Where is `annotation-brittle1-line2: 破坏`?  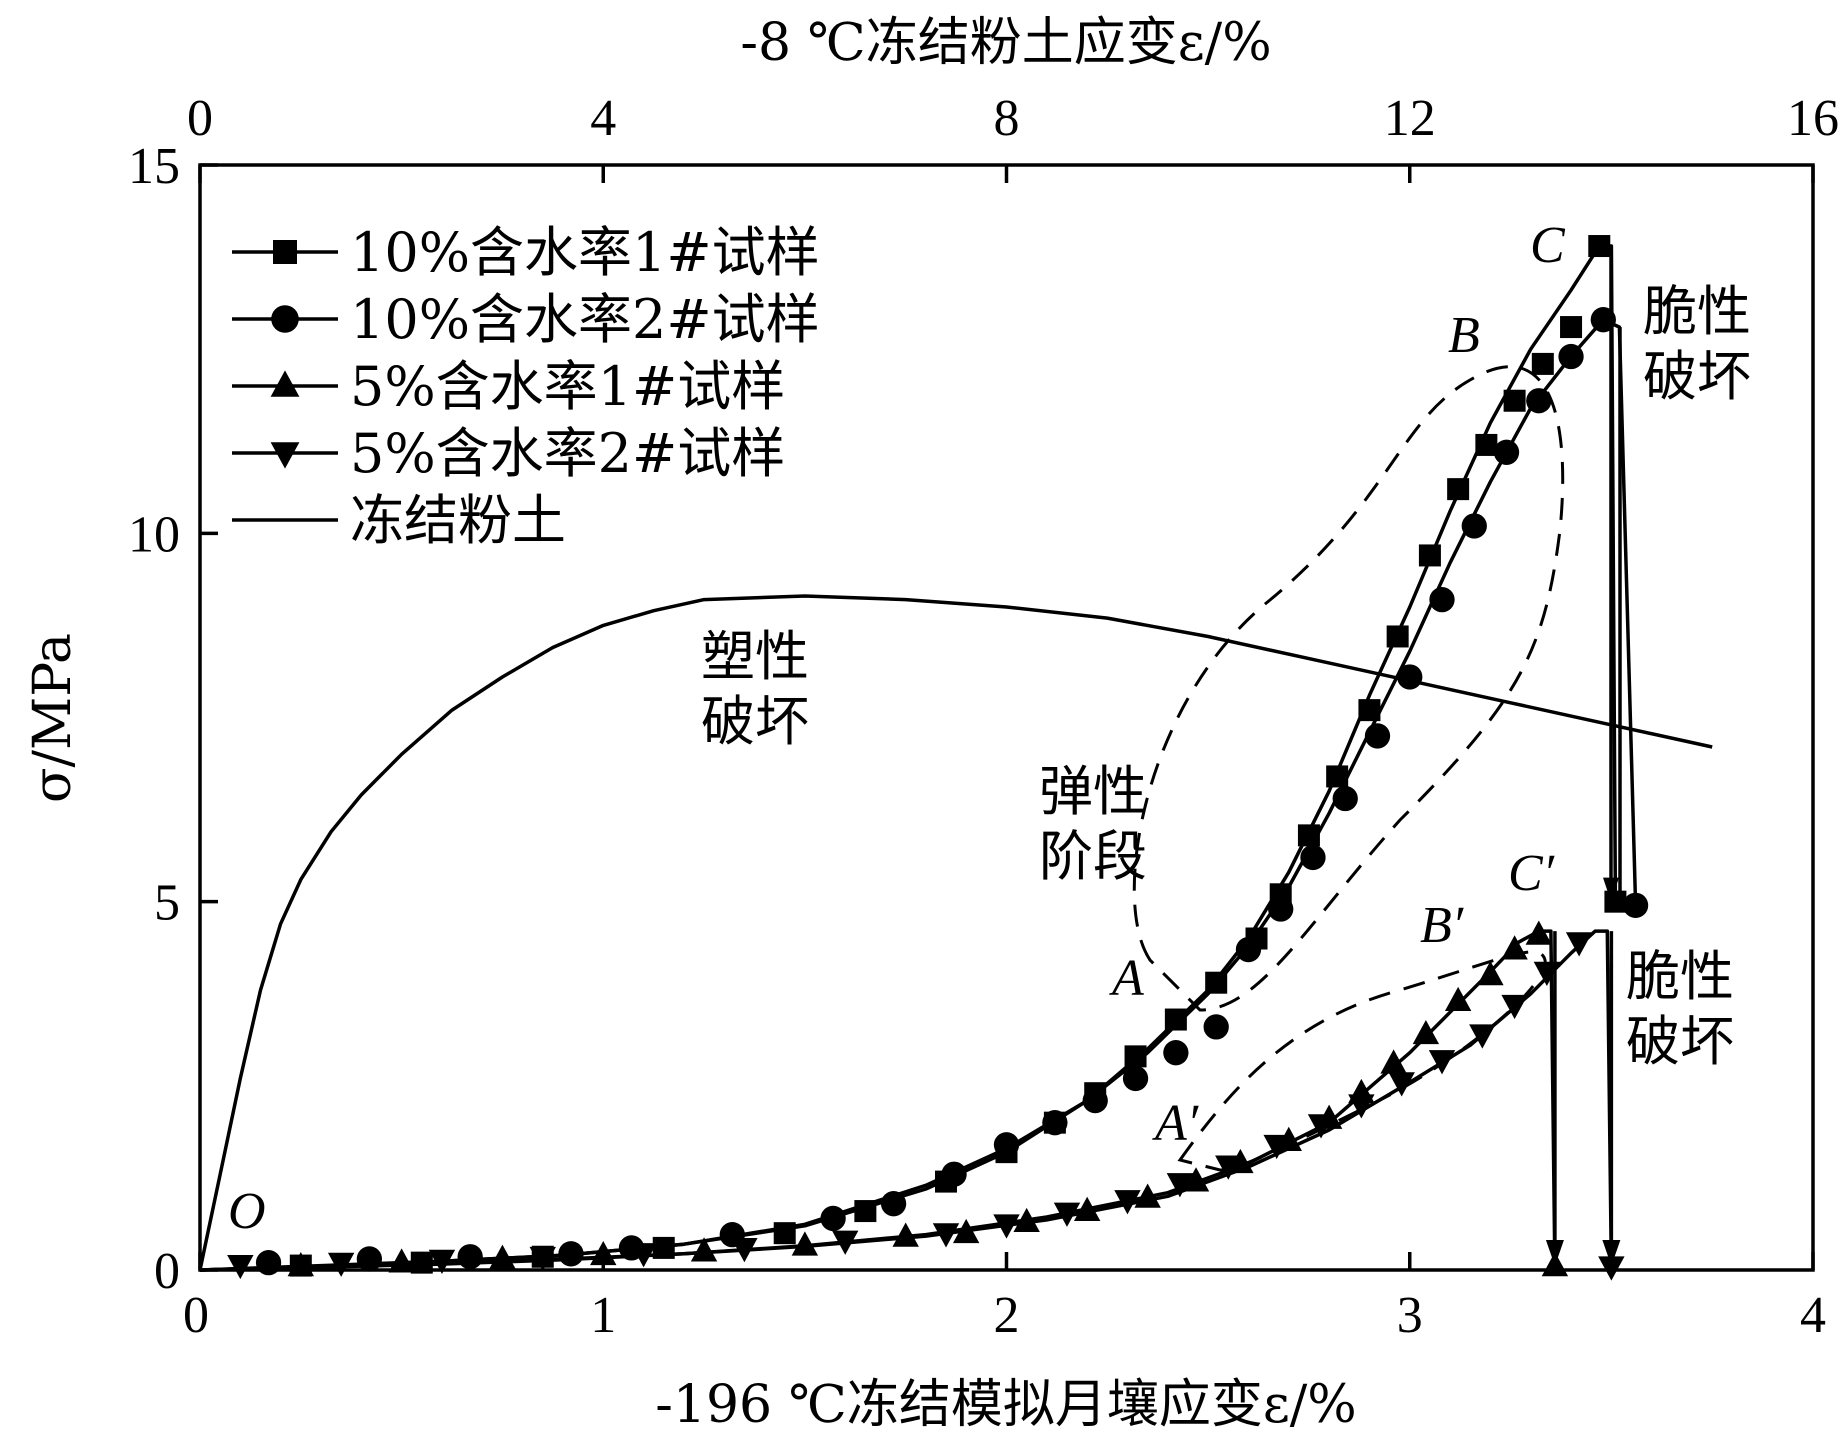
annotation-brittle1-line2: 破坏 is located at coordinates (1697, 376).